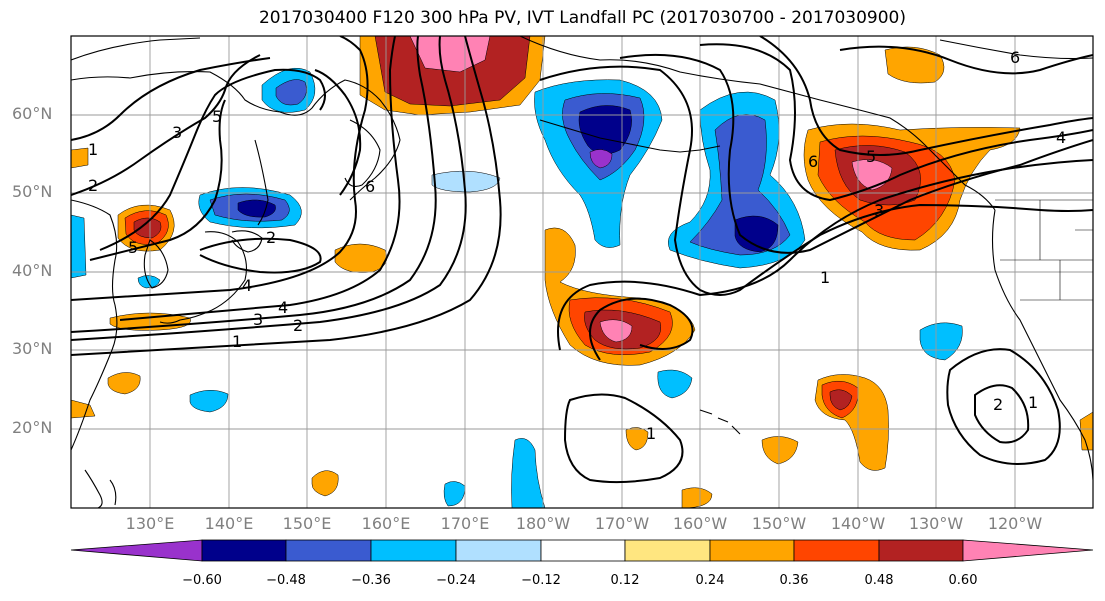 The width and height of the screenshot is (1105, 601). What do you see at coordinates (371, 580) in the screenshot?
I see `colorbar-tick-label: −0.36` at bounding box center [371, 580].